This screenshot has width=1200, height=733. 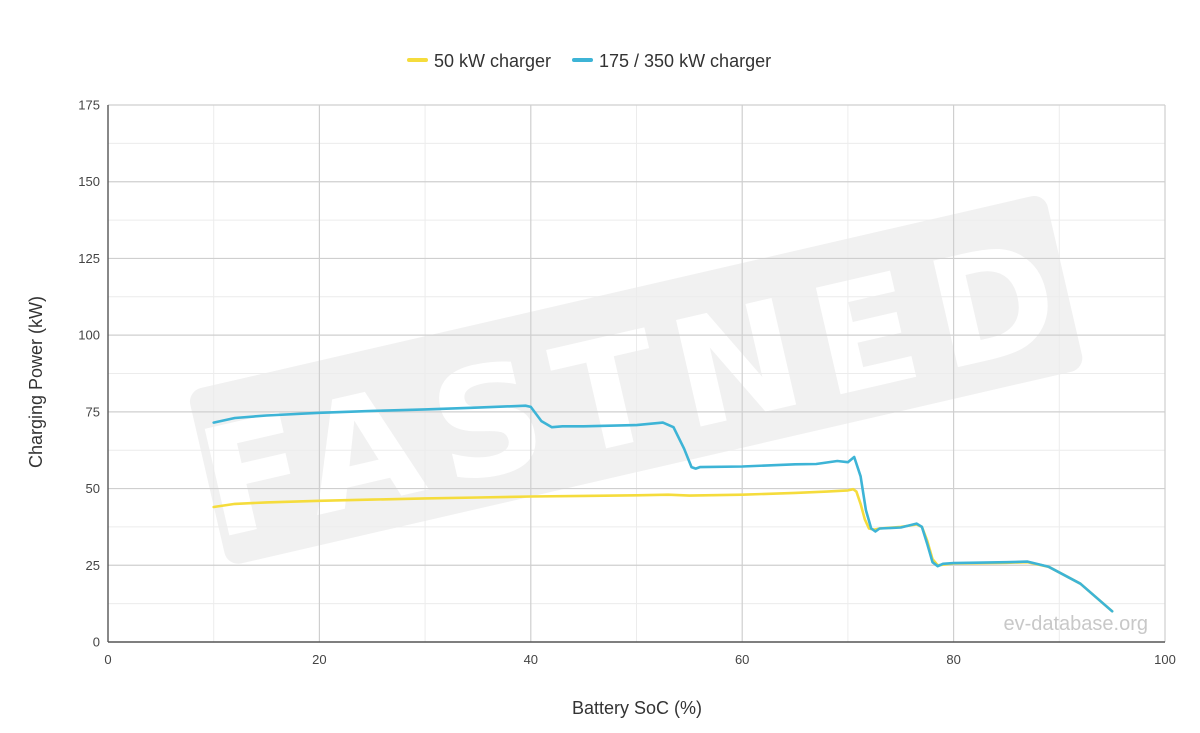 I want to click on legend-label-175-350kw: 175 / 350 kW charger, so click(x=685, y=61).